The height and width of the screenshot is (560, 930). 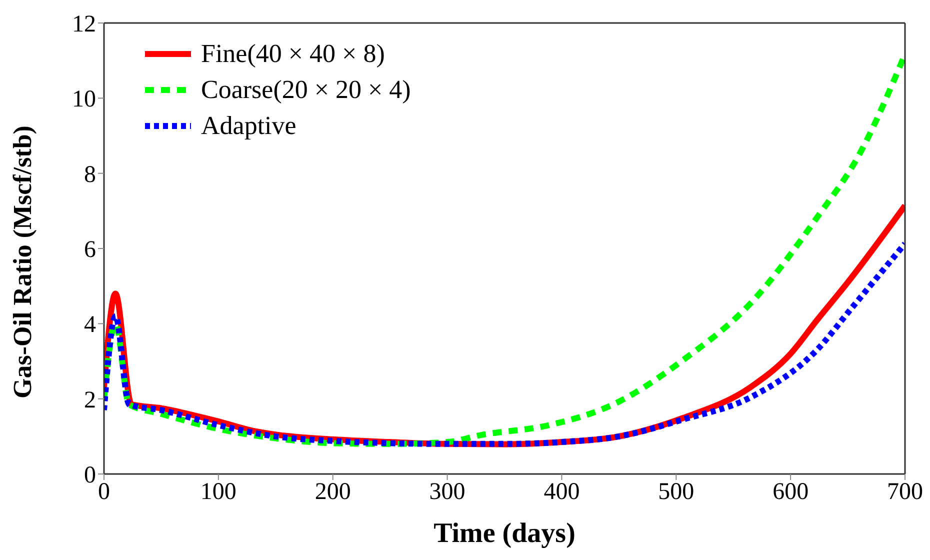 What do you see at coordinates (90, 400) in the screenshot?
I see `y-tick-label: 2` at bounding box center [90, 400].